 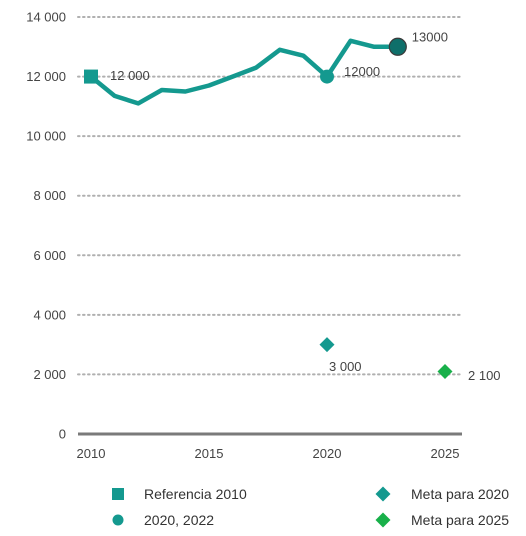 I want to click on data-label-ref2010: 12 000, so click(x=130, y=75).